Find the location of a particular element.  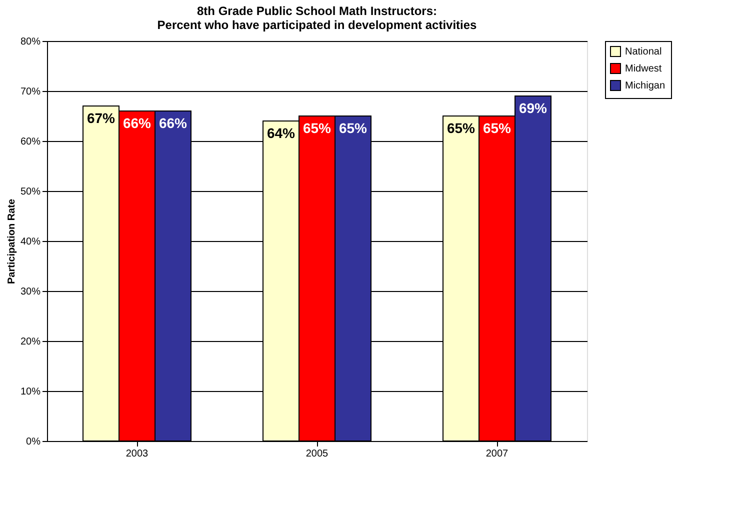

y-tick-label: 80% is located at coordinates (30, 42).